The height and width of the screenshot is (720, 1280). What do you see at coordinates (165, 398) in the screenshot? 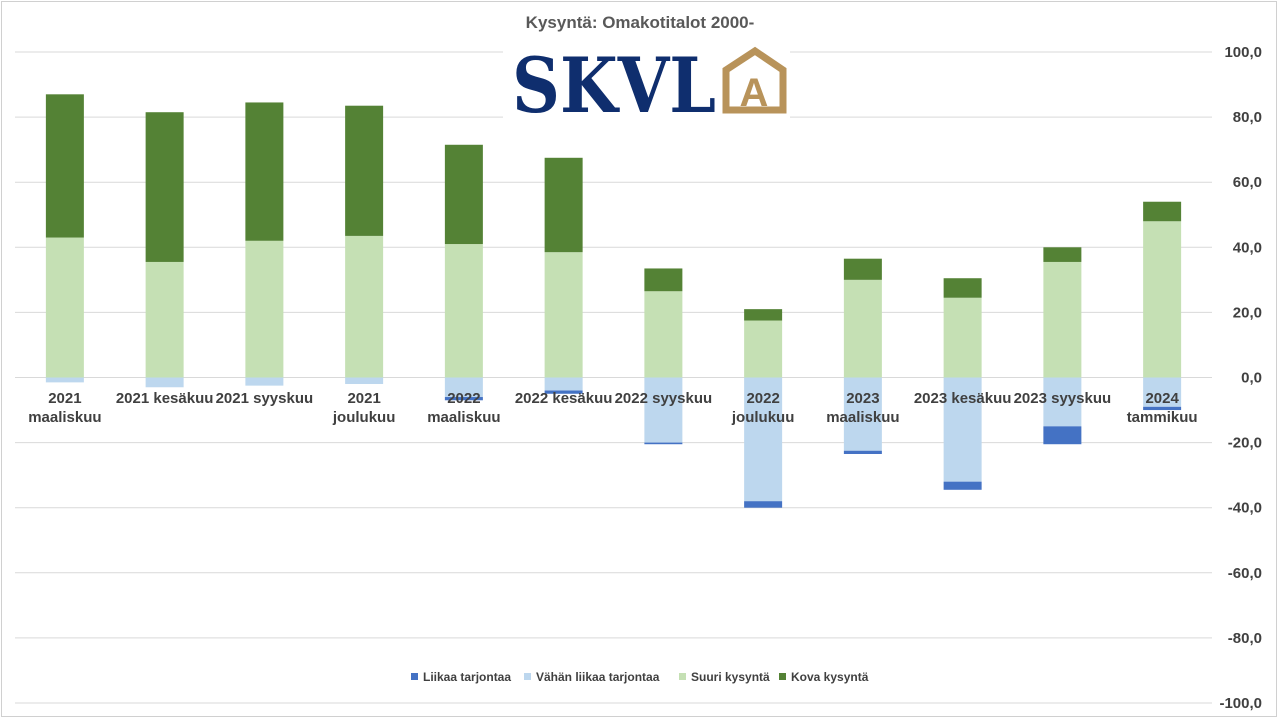
I see `x-category-label: 2021 kesäkuu` at bounding box center [165, 398].